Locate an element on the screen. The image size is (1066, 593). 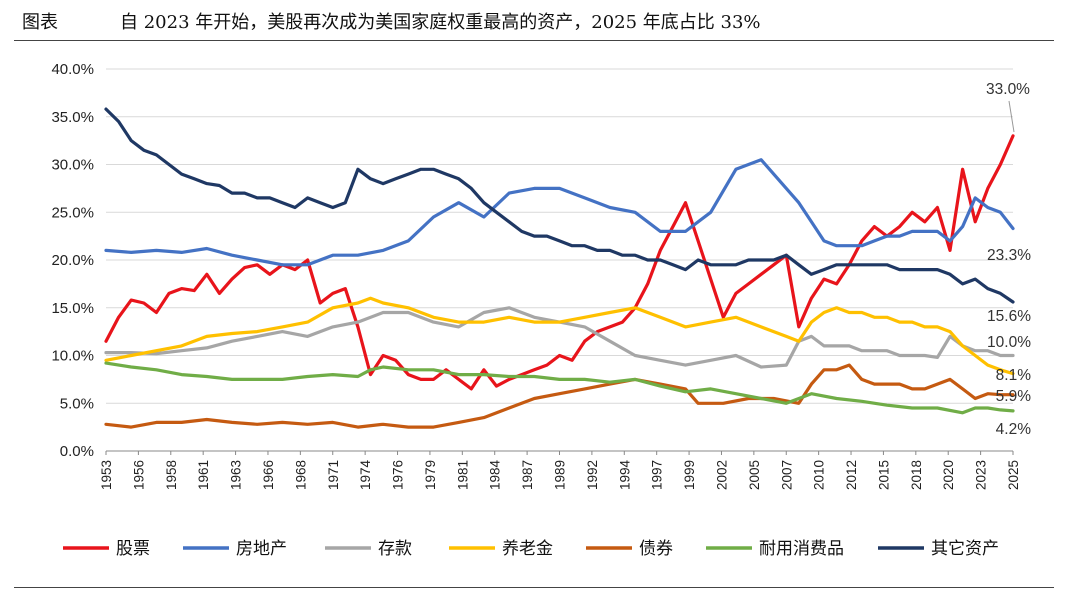
x-tick-label: 1997 is located at coordinates (657, 475).